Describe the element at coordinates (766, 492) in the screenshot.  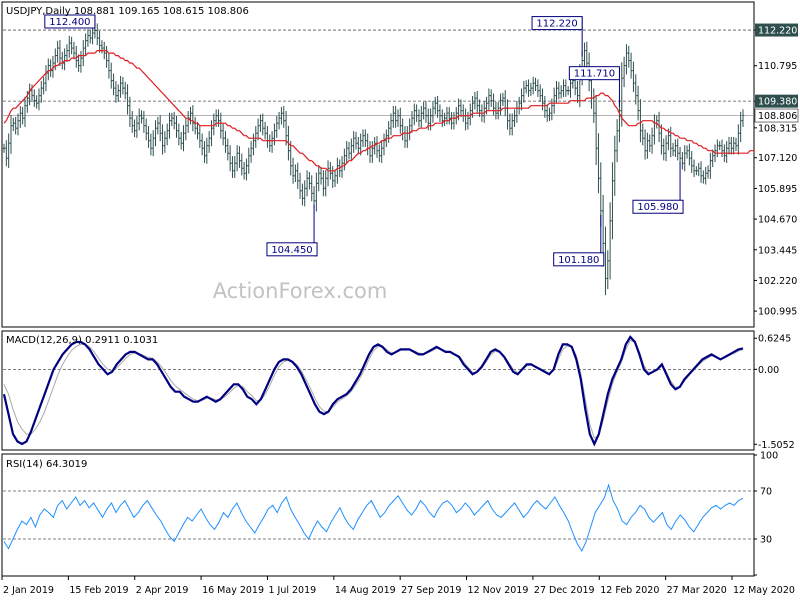
I see `rsi-tick-label: 70` at that location.